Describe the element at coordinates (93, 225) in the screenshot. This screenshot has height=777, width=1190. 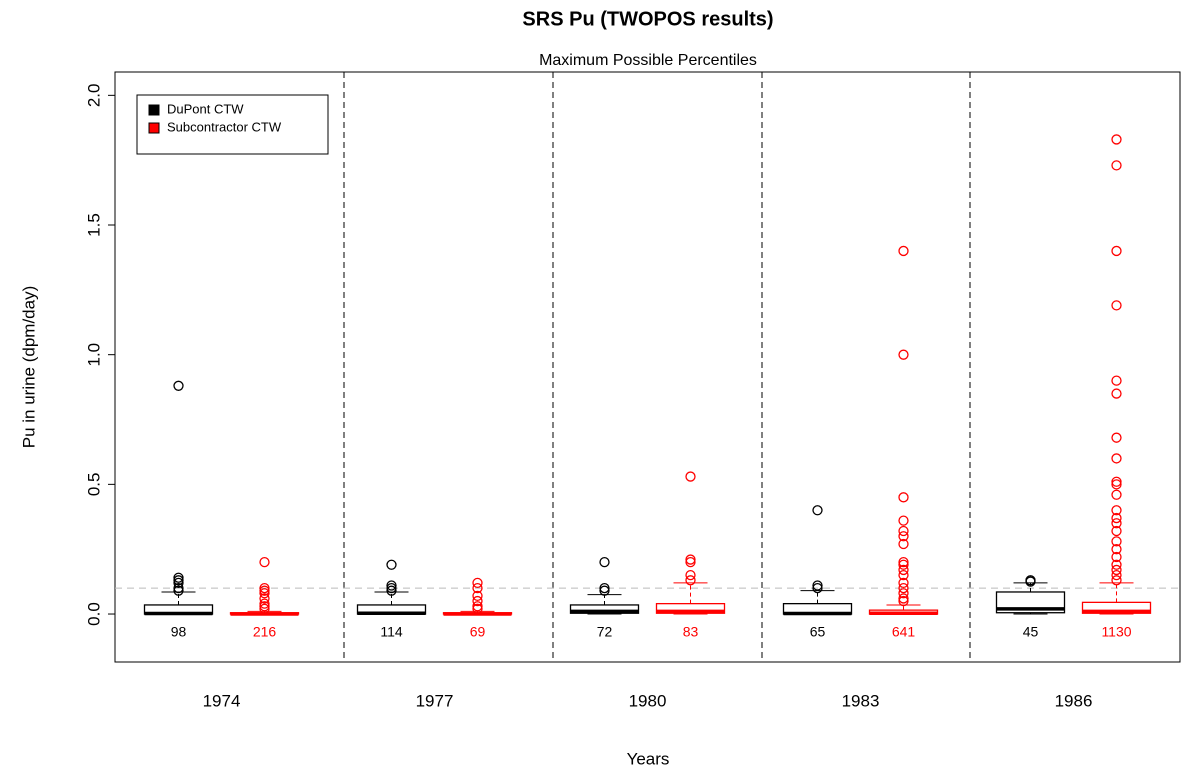
I see `y-tick-label: 1.5` at that location.